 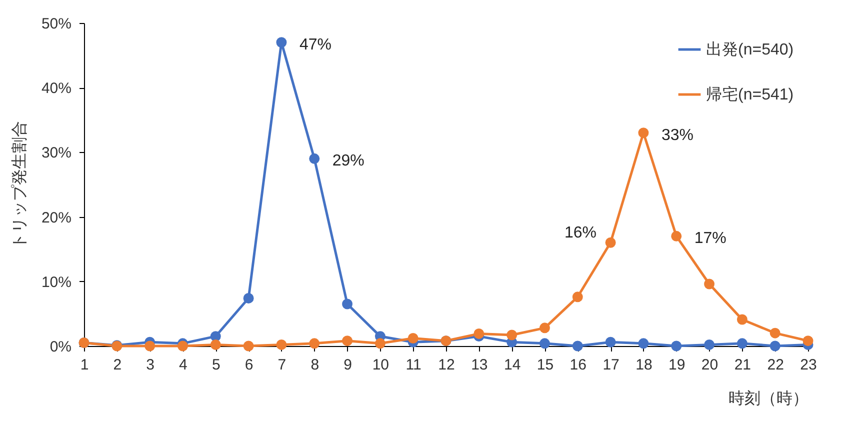 What do you see at coordinates (150, 365) in the screenshot?
I see `x-tick-label: 3` at bounding box center [150, 365].